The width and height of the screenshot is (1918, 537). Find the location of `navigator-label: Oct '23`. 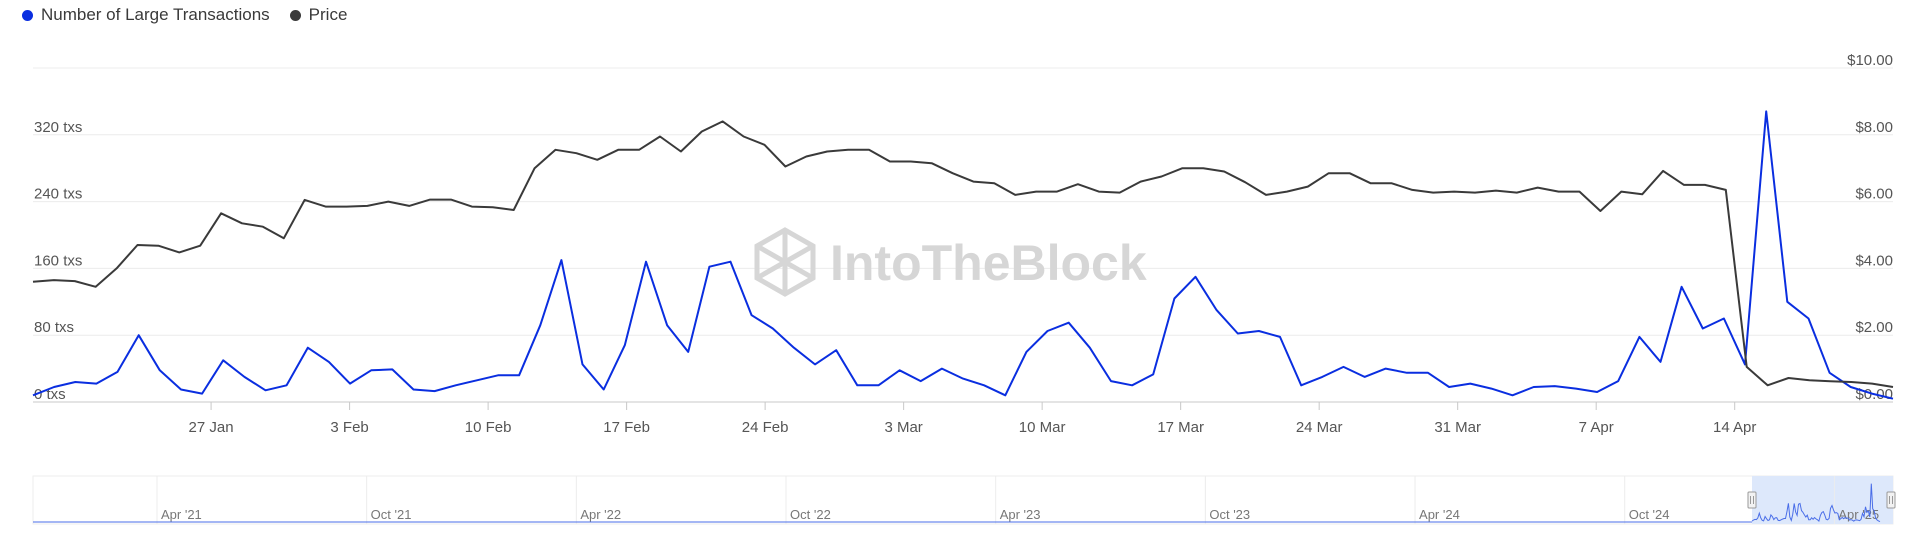

navigator-label: Oct '23 is located at coordinates (1229, 514).